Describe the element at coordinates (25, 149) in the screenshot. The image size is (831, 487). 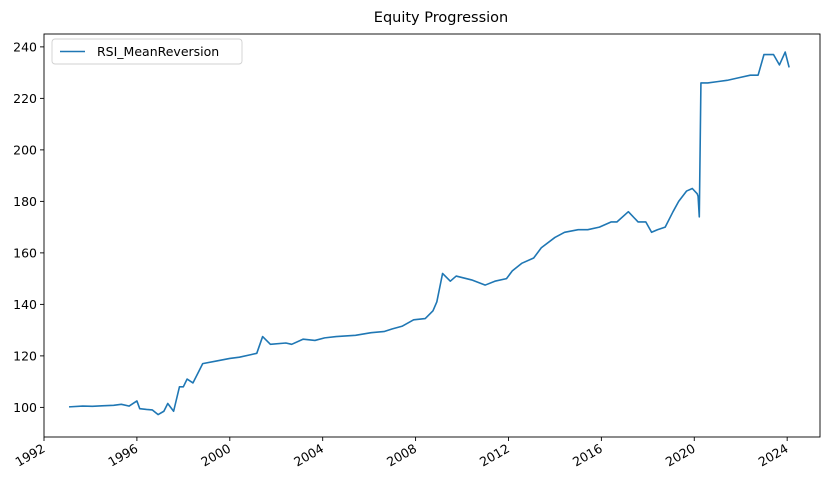
I see `y-tick-label: 200` at that location.